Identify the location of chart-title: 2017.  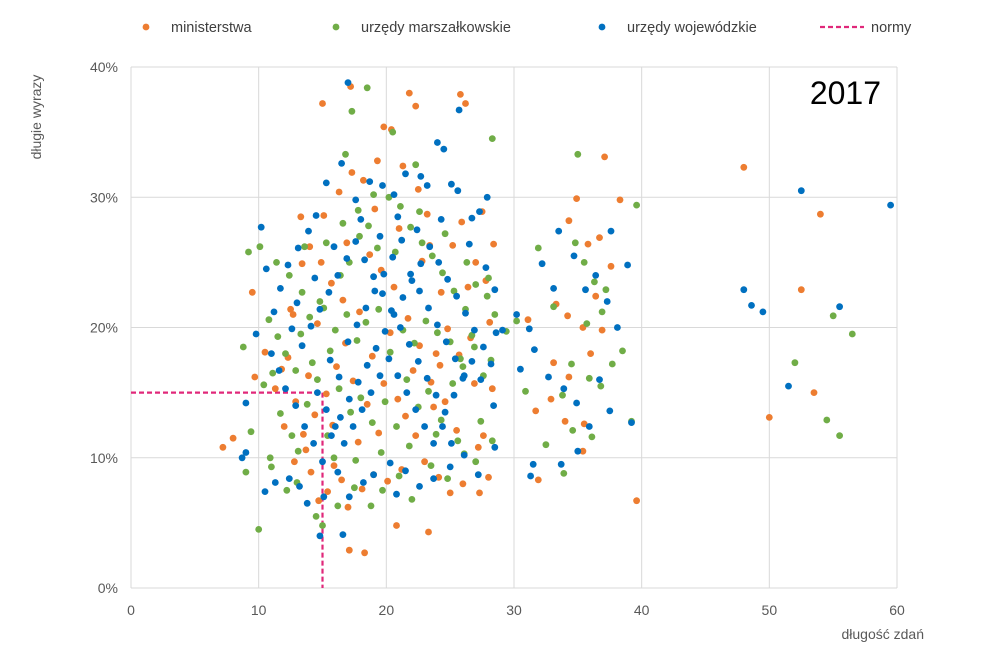
(845, 93).